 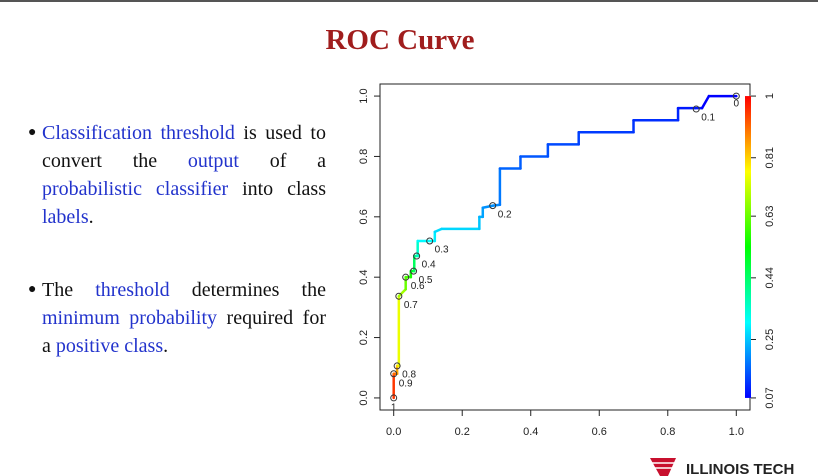 I want to click on bullet-segment: into class, so click(x=277, y=189).